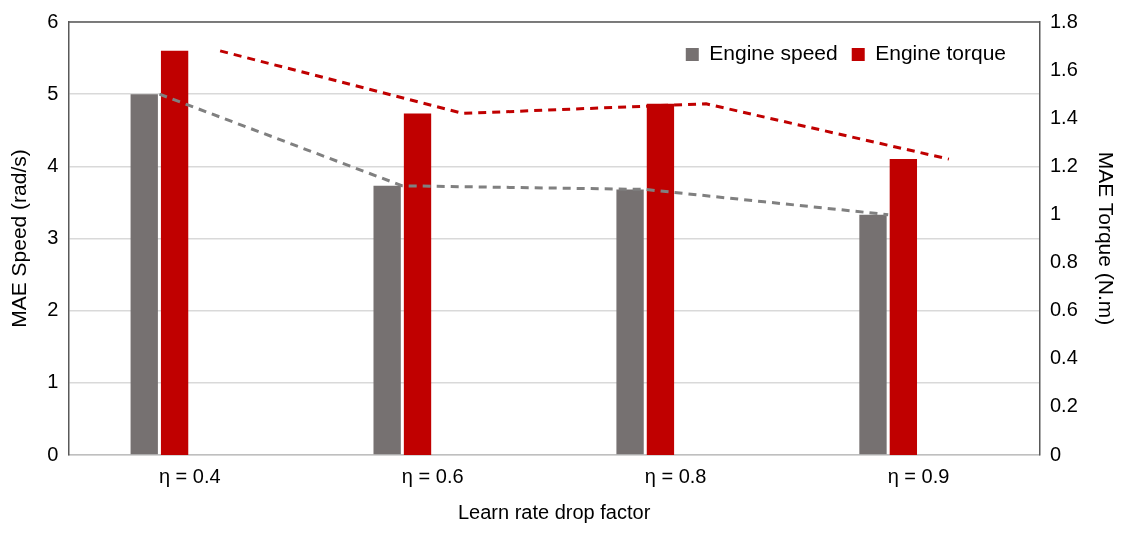 The image size is (1127, 533). What do you see at coordinates (1056, 453) in the screenshot?
I see `y2-tick-label: 0` at bounding box center [1056, 453].